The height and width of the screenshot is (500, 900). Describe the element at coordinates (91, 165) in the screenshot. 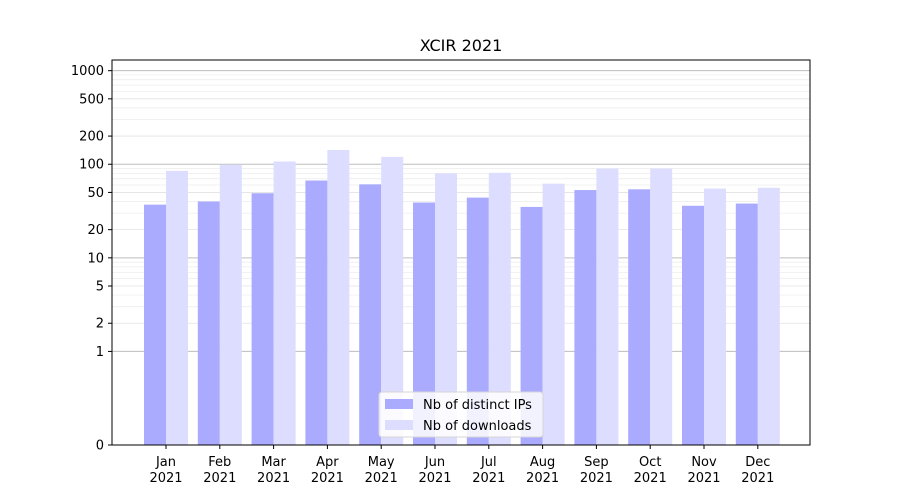

I see `y-tick-label: 100` at that location.